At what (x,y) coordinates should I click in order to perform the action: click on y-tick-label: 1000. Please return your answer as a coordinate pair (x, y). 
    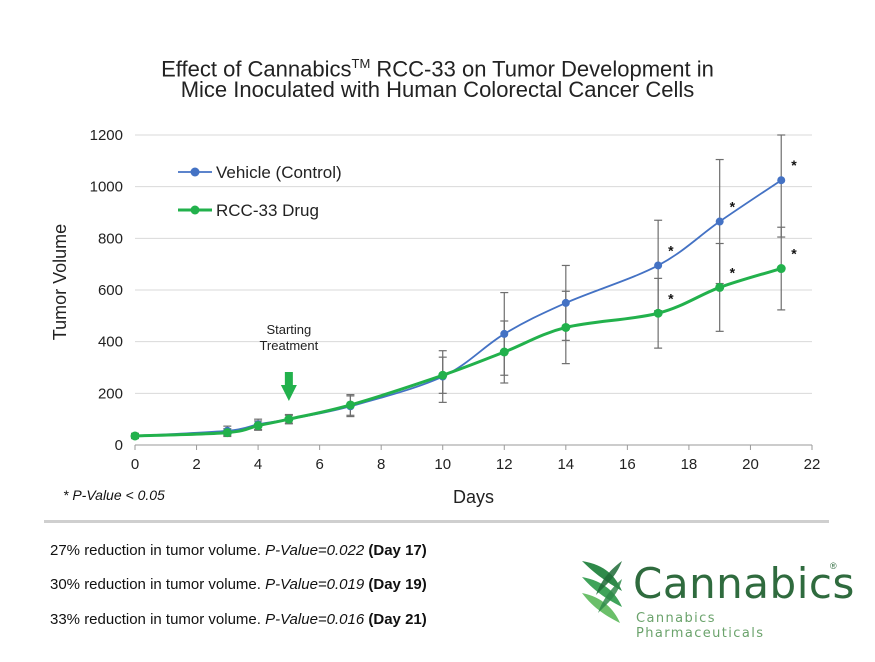
    Looking at the image, I should click on (106, 187).